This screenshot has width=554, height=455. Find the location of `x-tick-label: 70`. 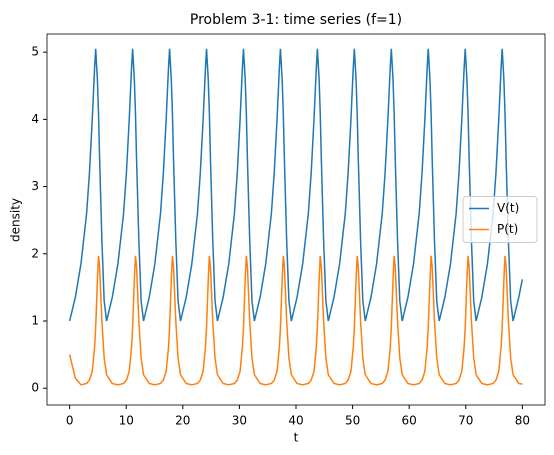

x-tick-label: 70 is located at coordinates (465, 421).